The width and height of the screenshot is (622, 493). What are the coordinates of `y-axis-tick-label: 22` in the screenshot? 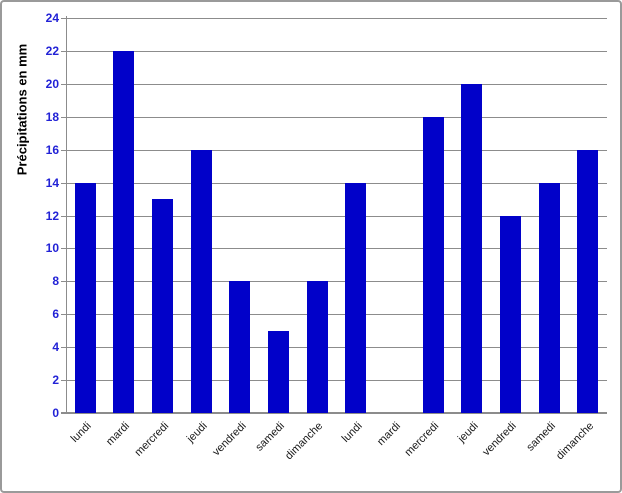 It's located at (52, 50).